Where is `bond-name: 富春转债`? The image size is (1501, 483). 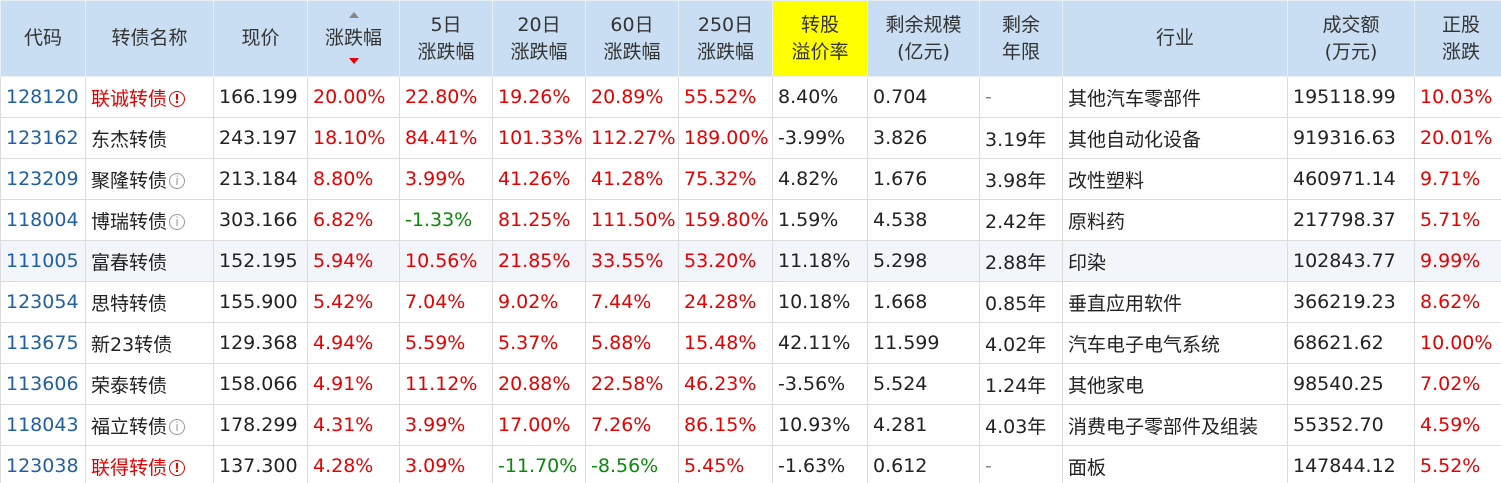
bond-name: 富春转债 is located at coordinates (129, 262).